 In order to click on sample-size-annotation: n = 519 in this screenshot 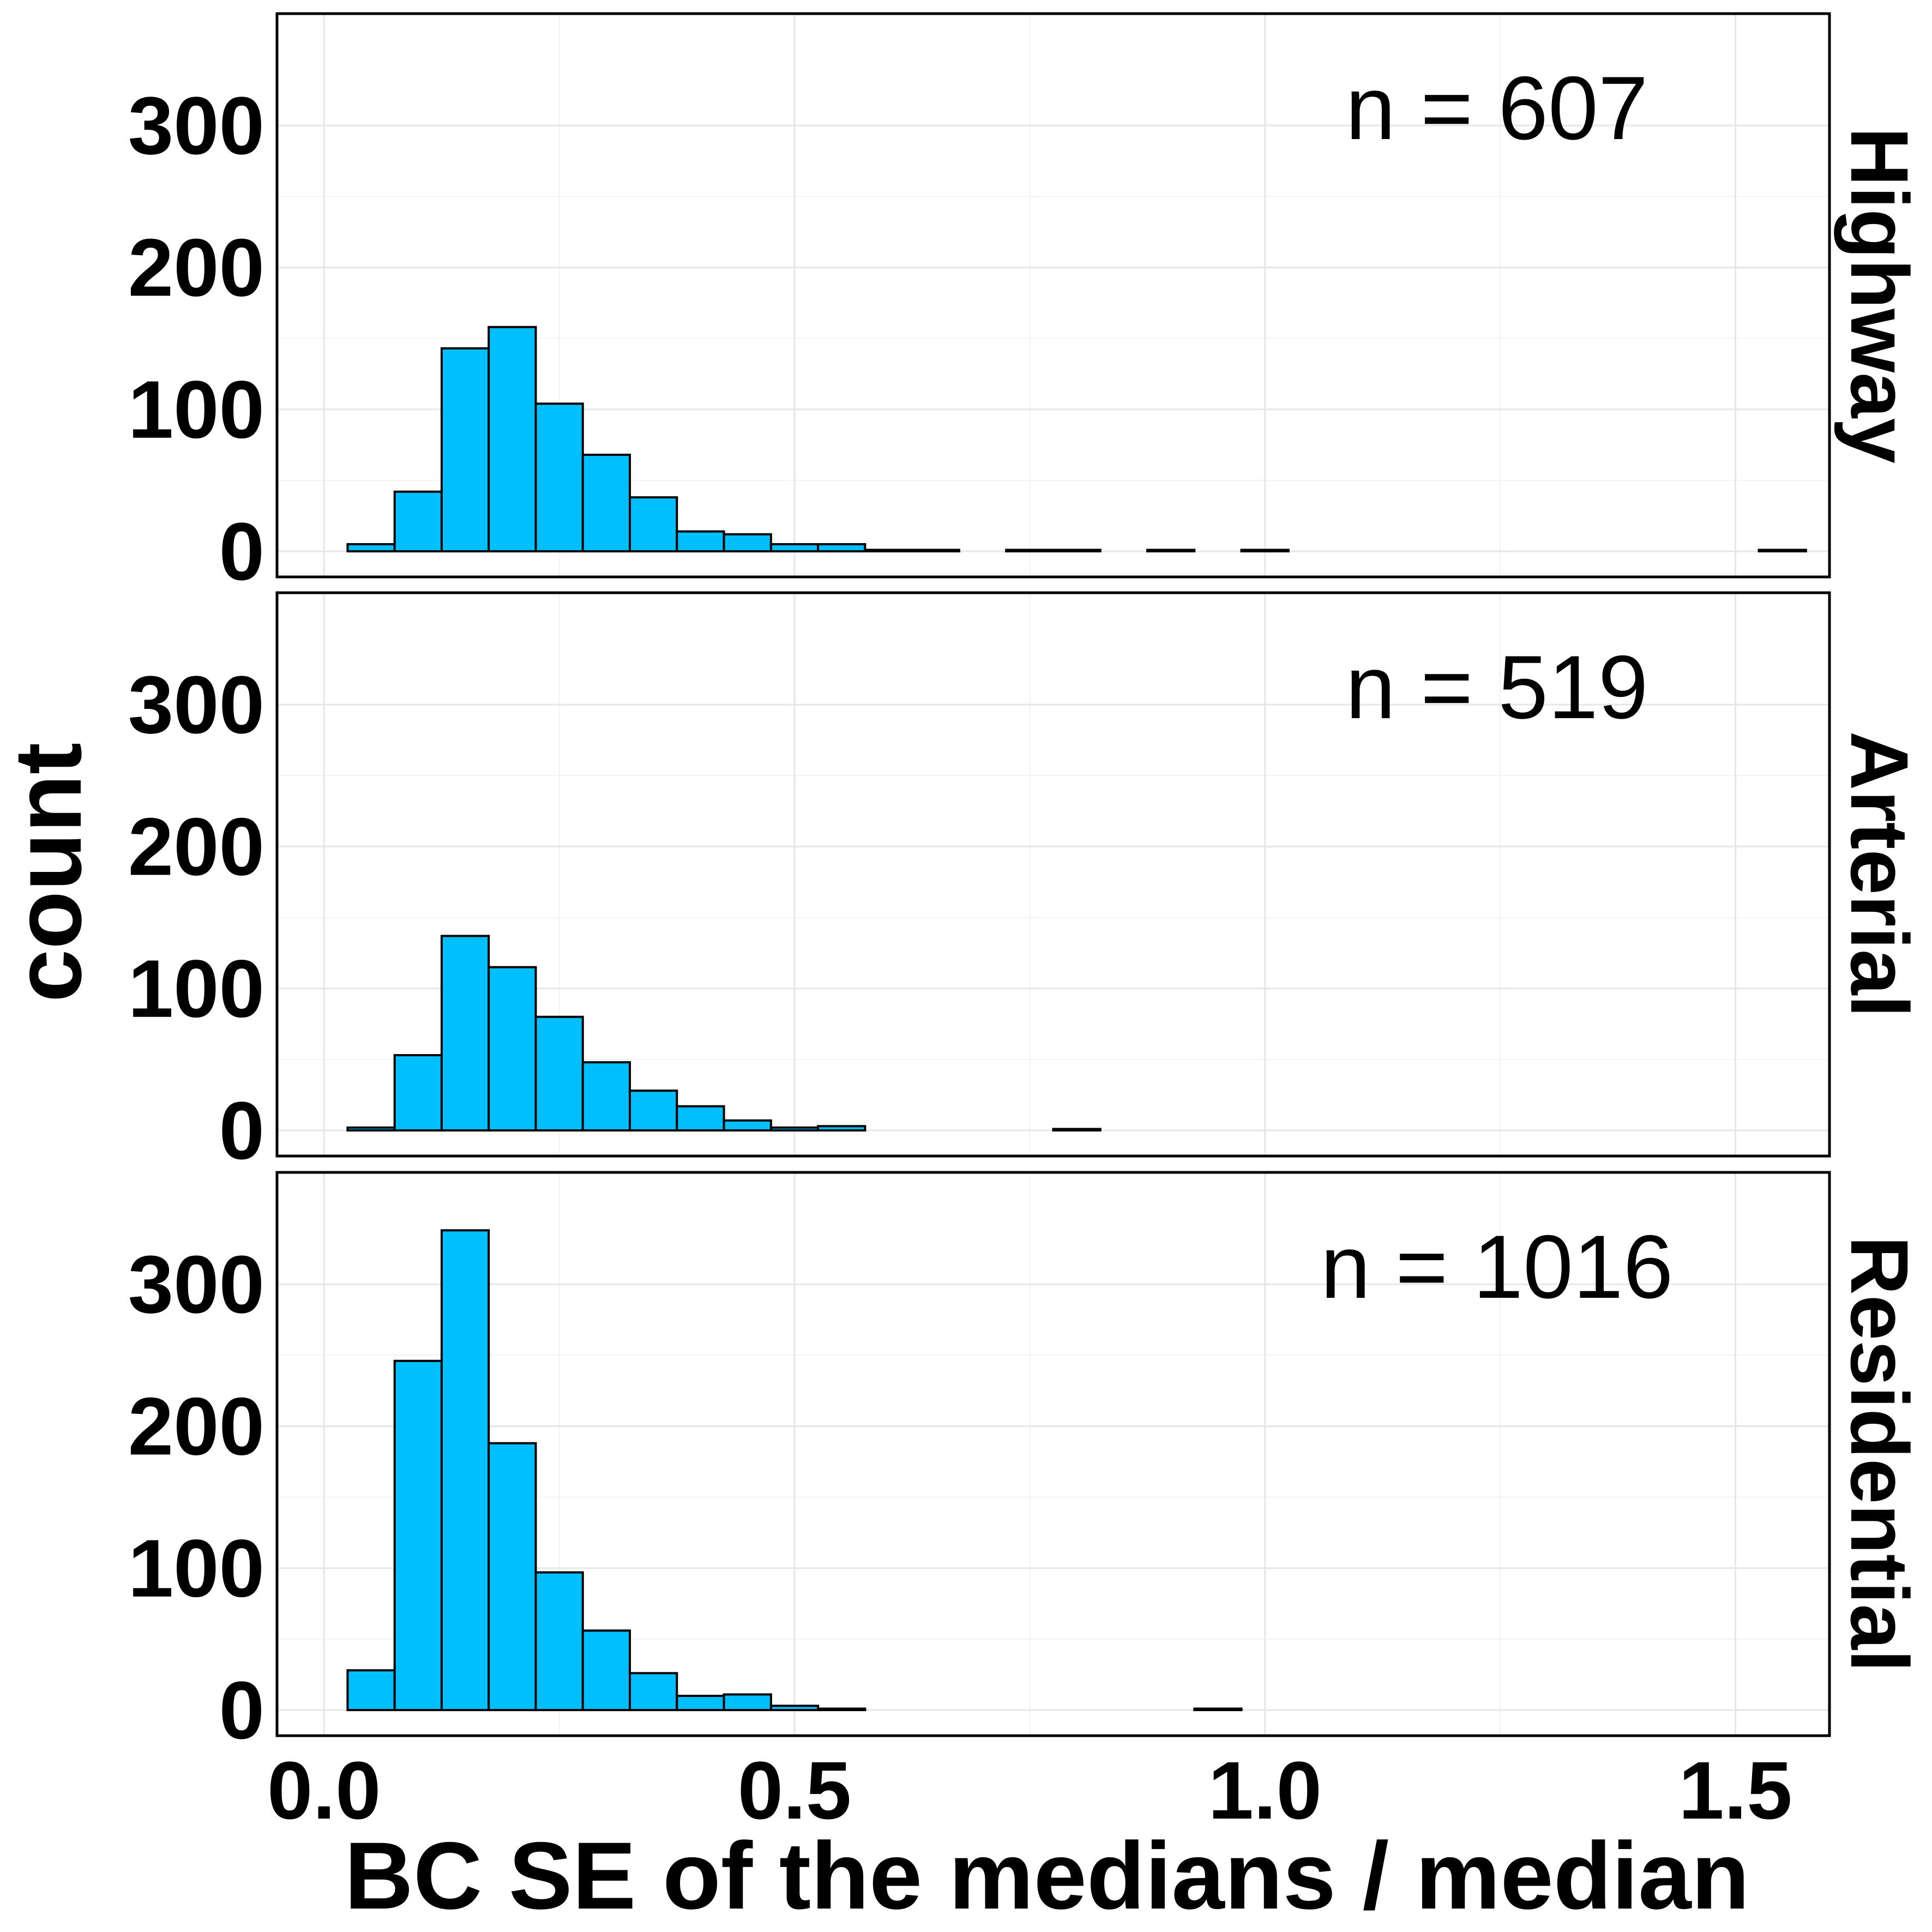, I will do `click(1496, 687)`.